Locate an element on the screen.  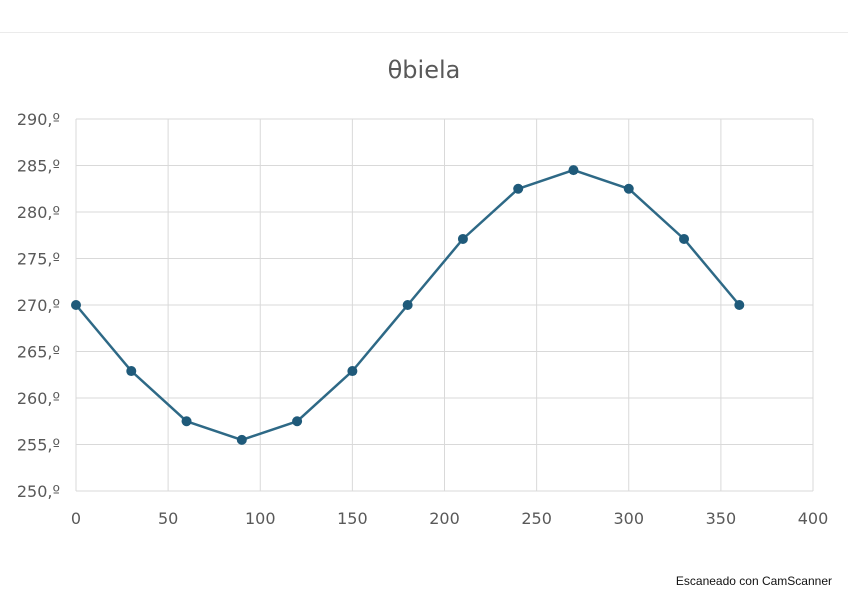
x-tick-label: 200 is located at coordinates (444, 518).